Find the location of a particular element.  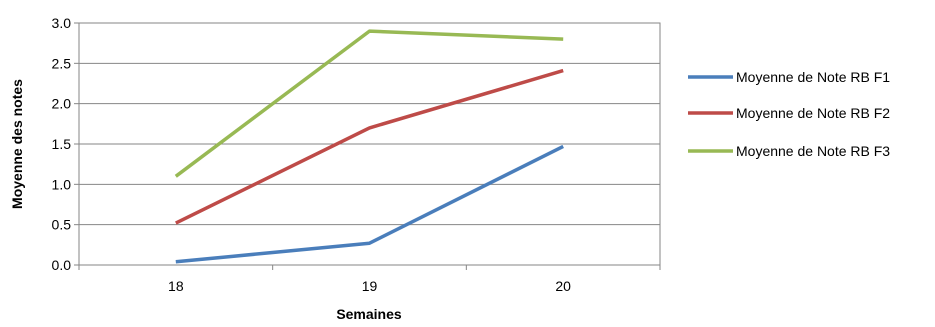

y-tick-label: 2.5 is located at coordinates (62, 63).